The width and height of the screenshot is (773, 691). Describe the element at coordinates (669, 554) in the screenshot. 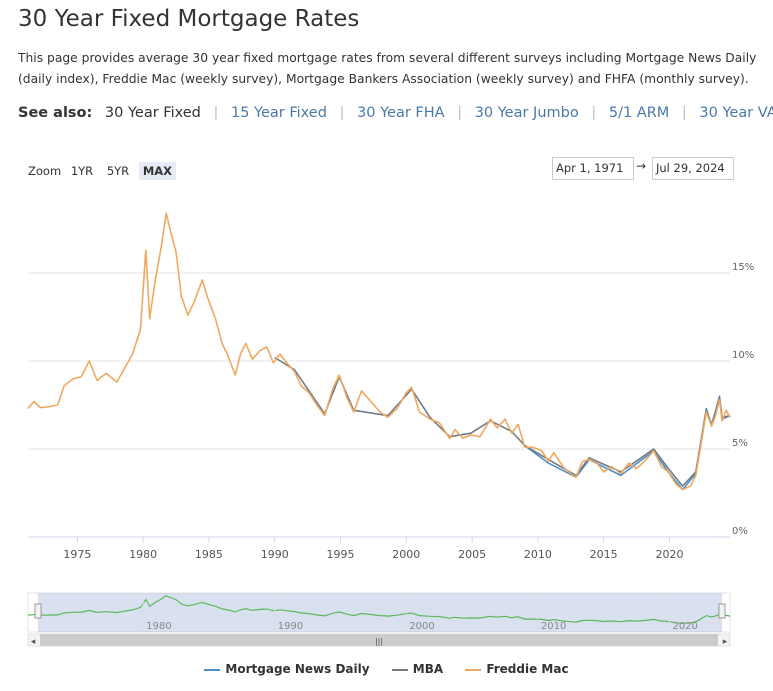

I see `x-tick-label: 2020` at that location.